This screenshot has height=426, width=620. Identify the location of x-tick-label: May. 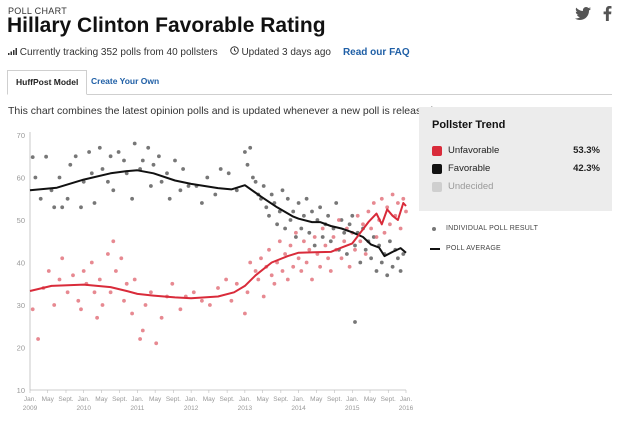
(370, 399).